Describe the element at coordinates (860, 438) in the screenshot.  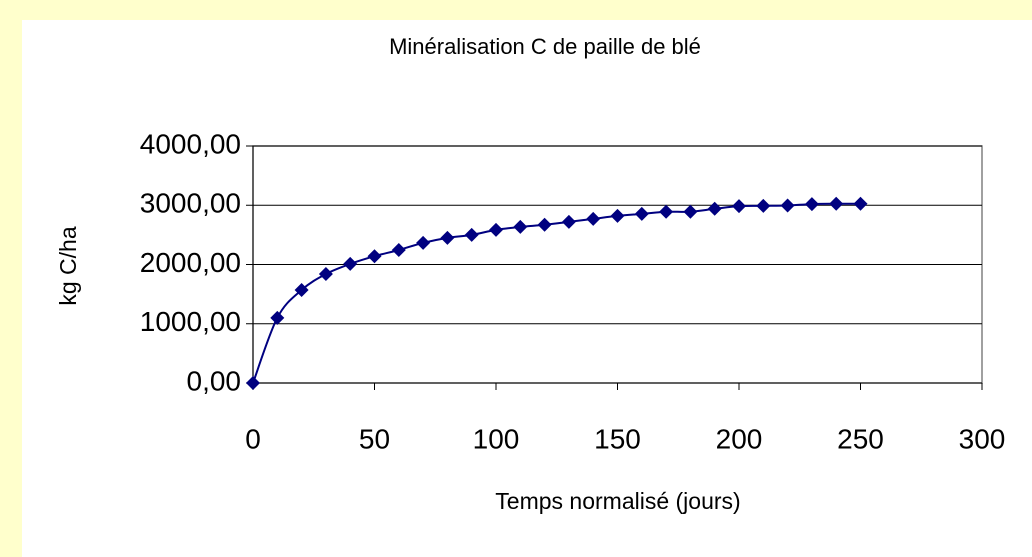
I see `x-tick-label: 250` at that location.